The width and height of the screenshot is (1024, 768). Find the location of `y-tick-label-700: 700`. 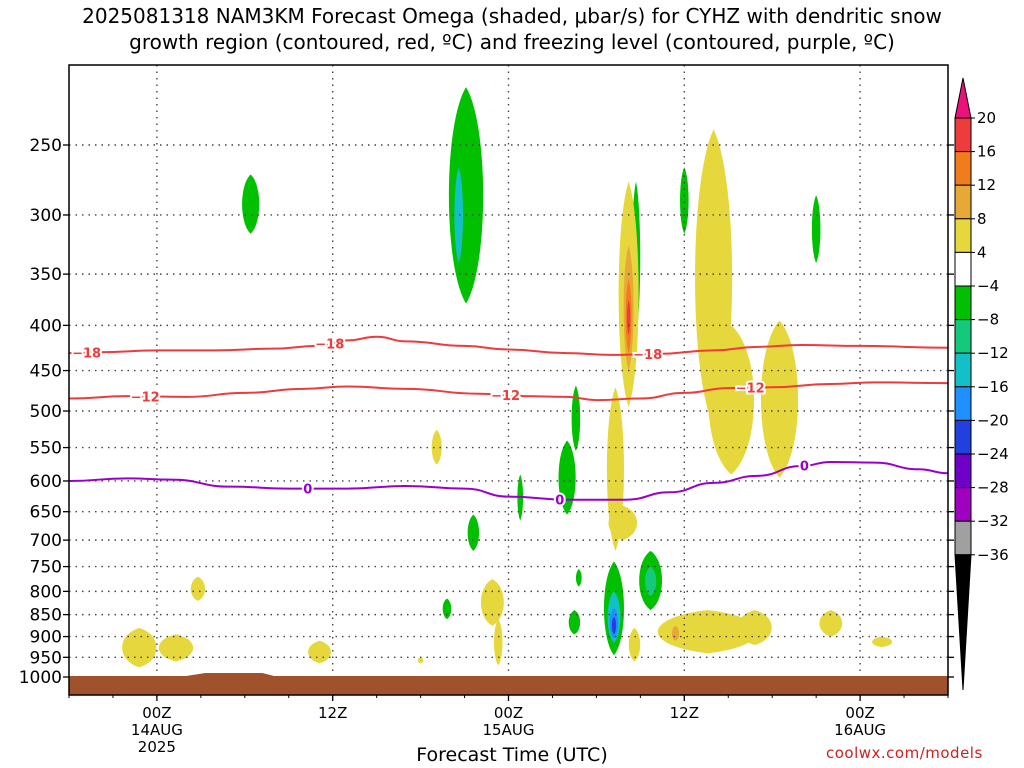

y-tick-label-700: 700 is located at coordinates (46, 541).